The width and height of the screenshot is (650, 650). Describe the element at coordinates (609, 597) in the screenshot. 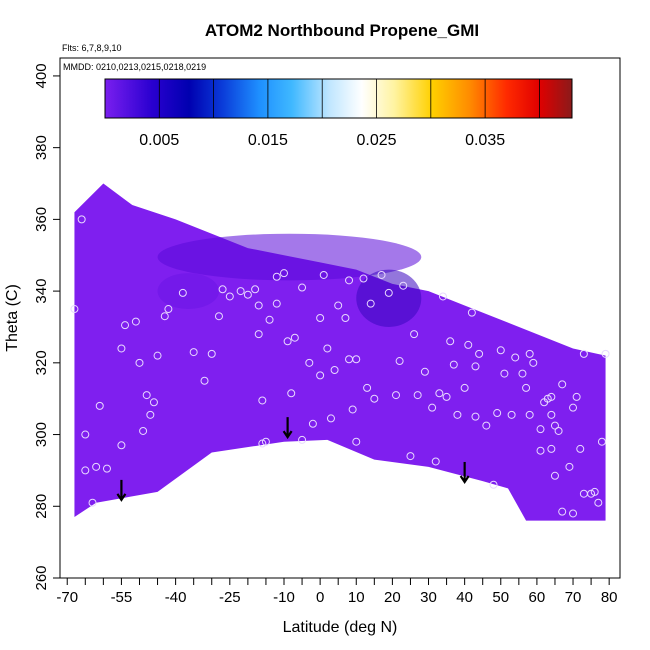

I see `x-tick-label: 80` at that location.